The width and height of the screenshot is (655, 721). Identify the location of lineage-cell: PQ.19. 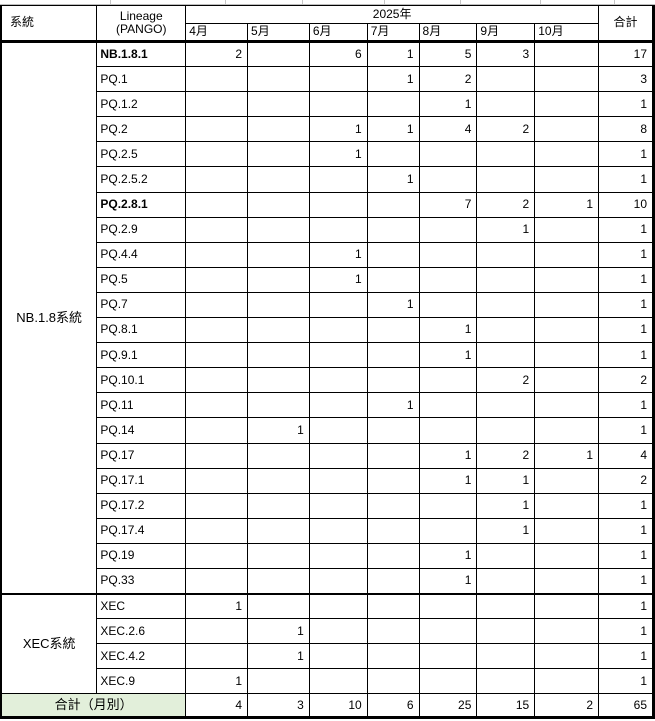
(141, 555).